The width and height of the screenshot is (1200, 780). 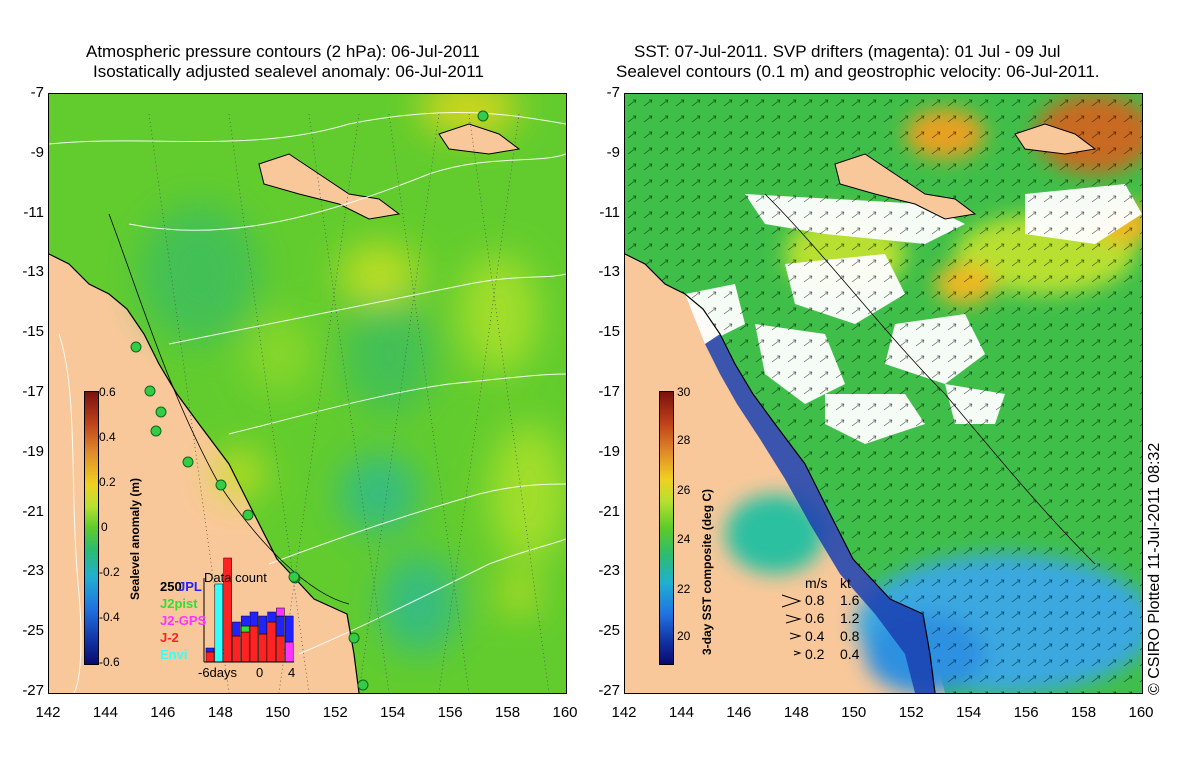 I want to click on left-xtick-2: 146, so click(x=163, y=712).